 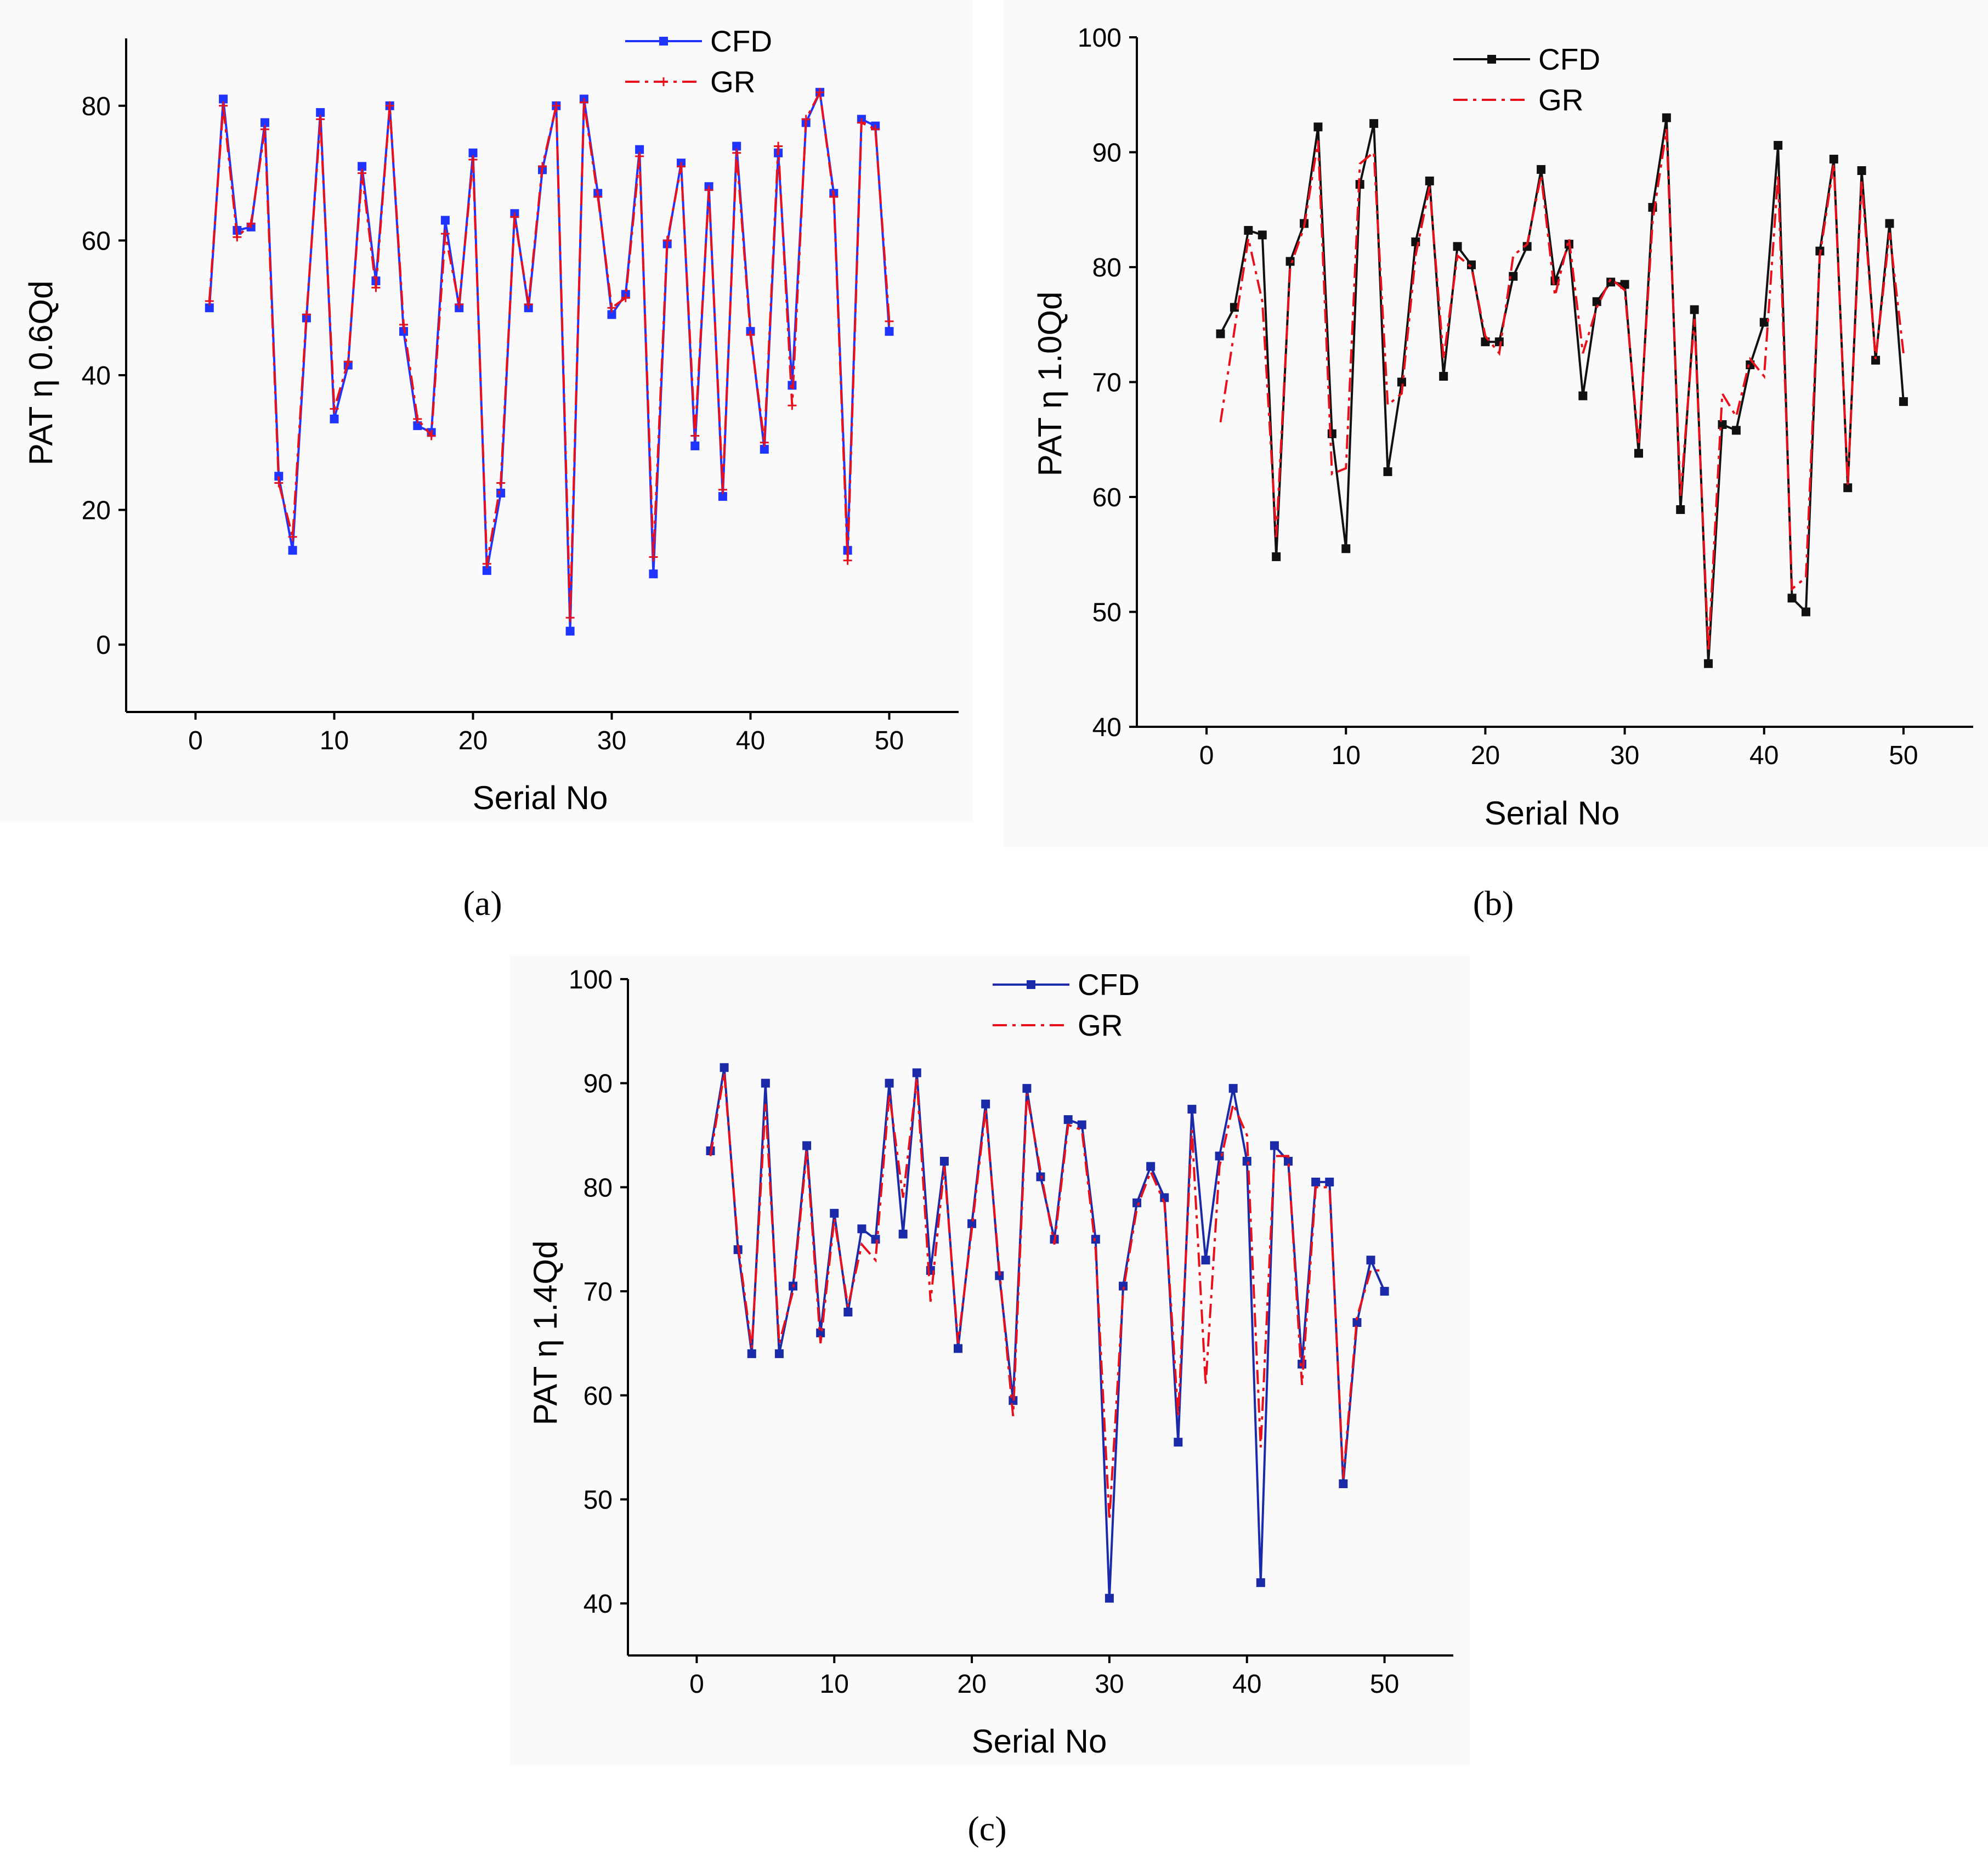 What do you see at coordinates (1247, 1685) in the screenshot?
I see `panel-c-x-tick-label: 40` at bounding box center [1247, 1685].